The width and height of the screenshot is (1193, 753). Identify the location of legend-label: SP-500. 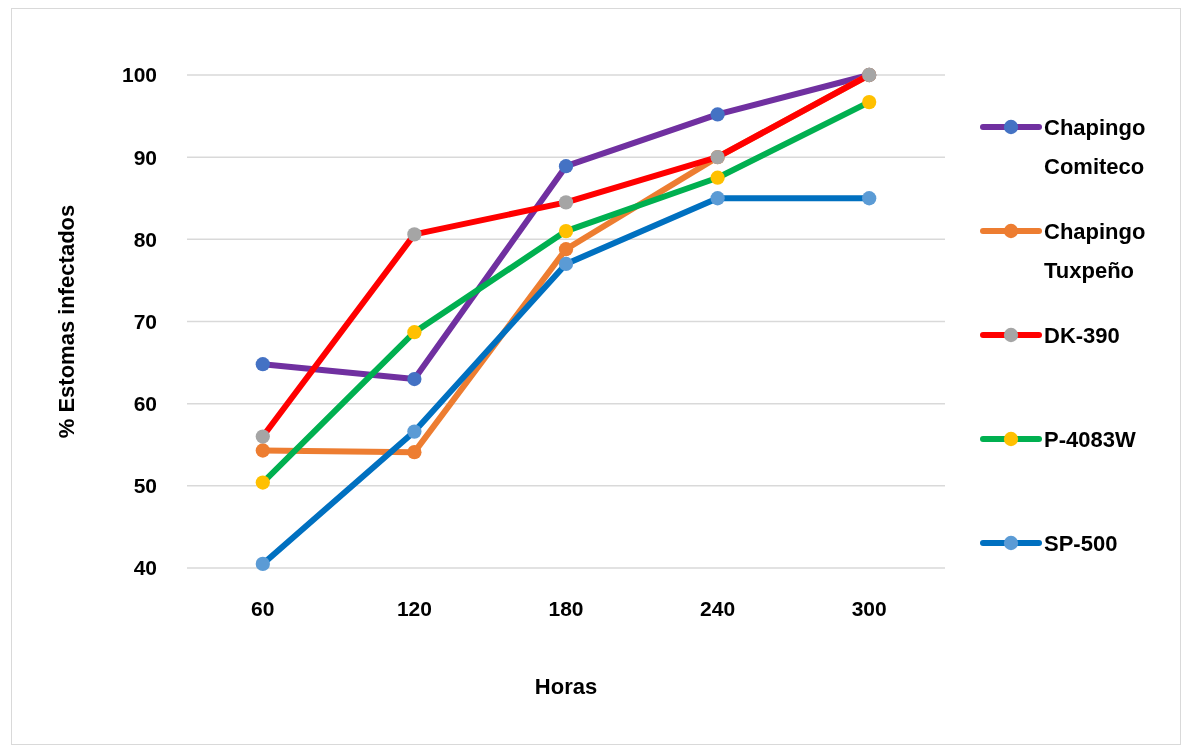
(1081, 543).